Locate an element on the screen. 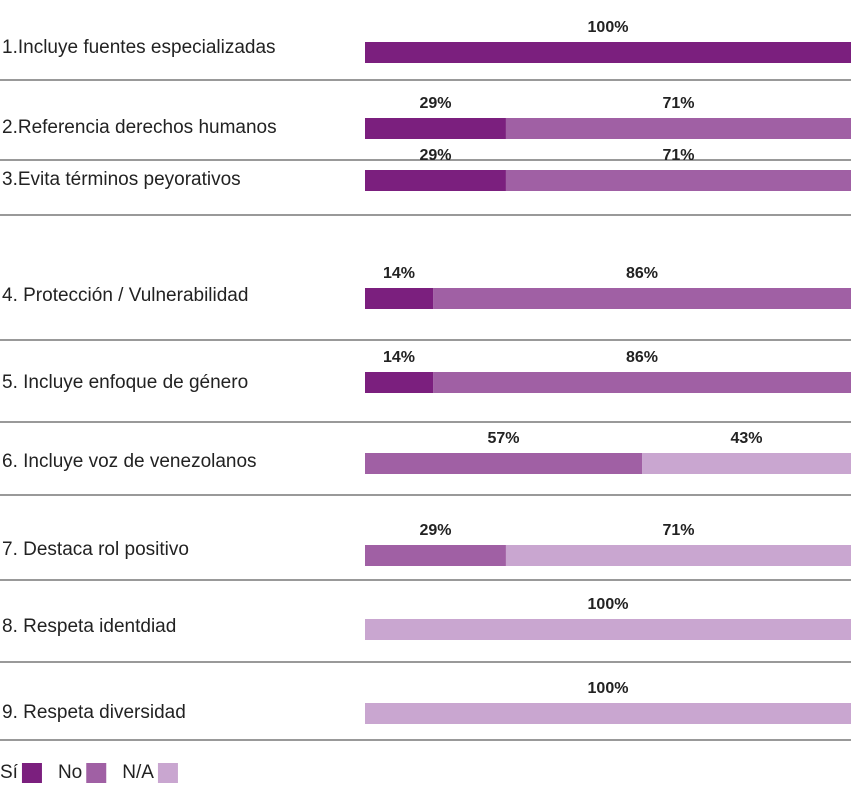 The image size is (851, 812). category-label: 4. Protección / Vulnerabilidad is located at coordinates (125, 295).